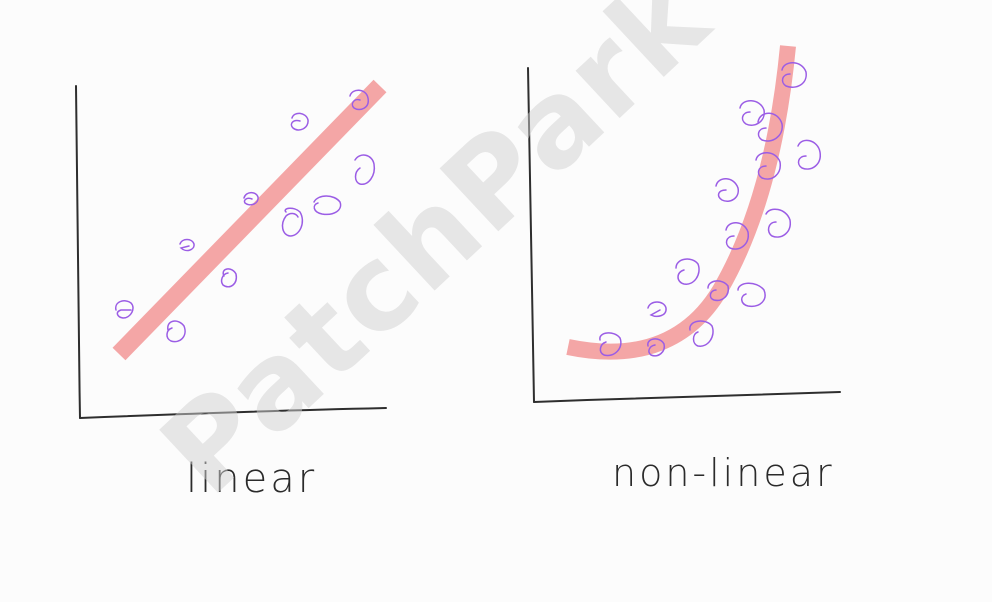 Image resolution: width=992 pixels, height=602 pixels. What do you see at coordinates (687, 397) in the screenshot?
I see `nonlinear-x-axis` at bounding box center [687, 397].